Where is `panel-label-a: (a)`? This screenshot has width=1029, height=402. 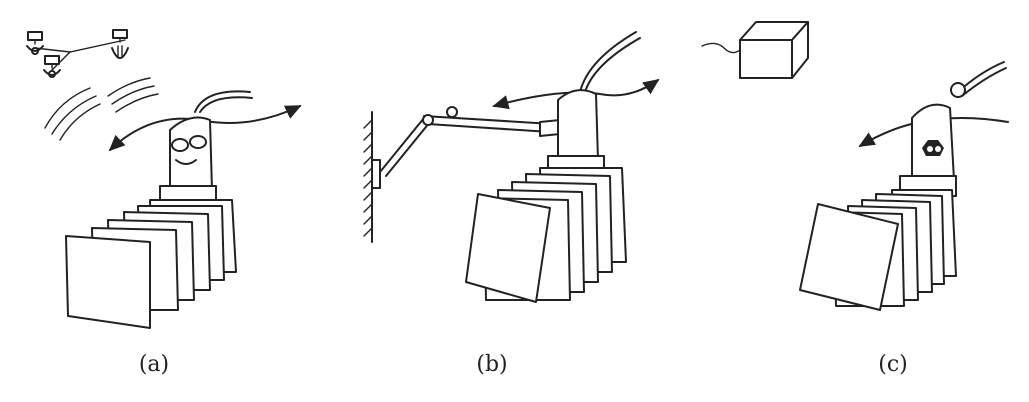
panel-label-a: (a) is located at coordinates (154, 364).